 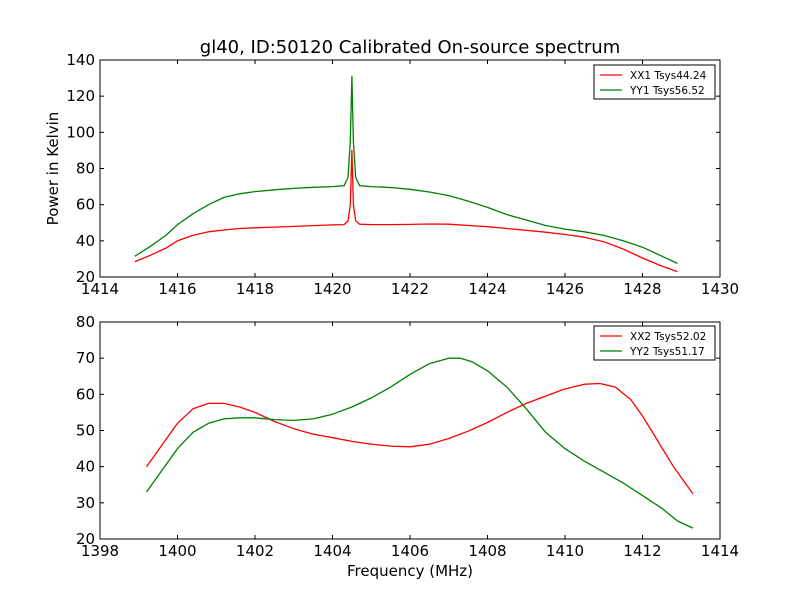 What do you see at coordinates (85, 431) in the screenshot?
I see `y-tick-label: 50` at bounding box center [85, 431].